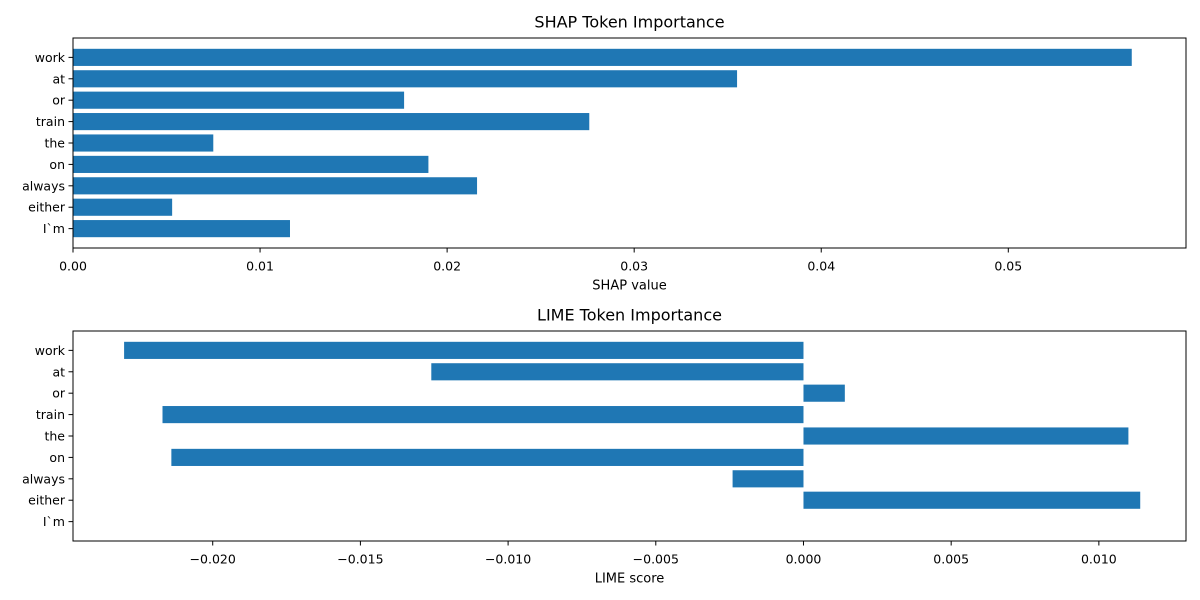 Image resolution: width=1200 pixels, height=600 pixels. What do you see at coordinates (656, 559) in the screenshot?
I see `lime-xtick-label-3: −0.005` at bounding box center [656, 559].